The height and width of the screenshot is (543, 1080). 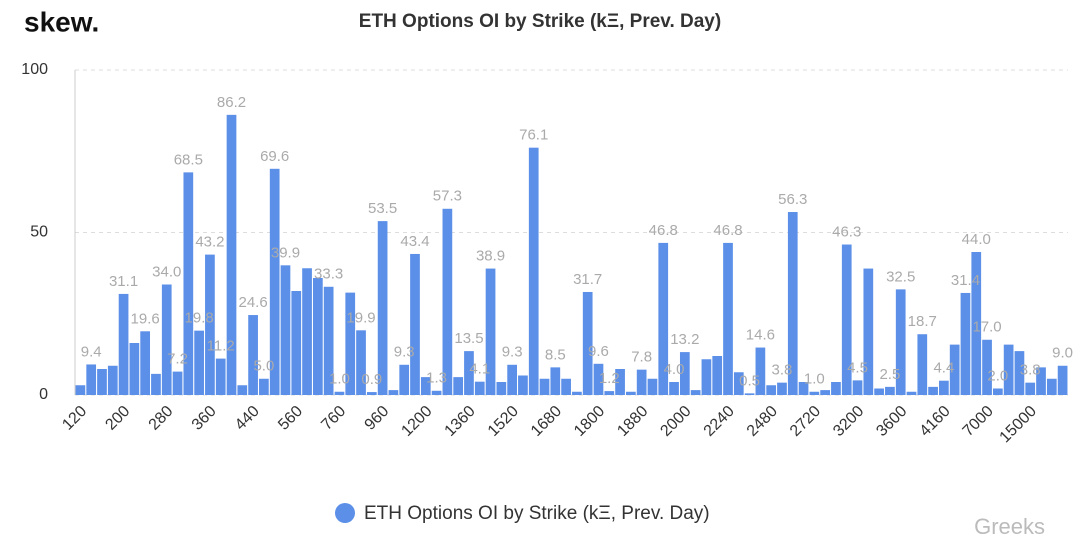 I want to click on data-label: 34.0, so click(x=166, y=271).